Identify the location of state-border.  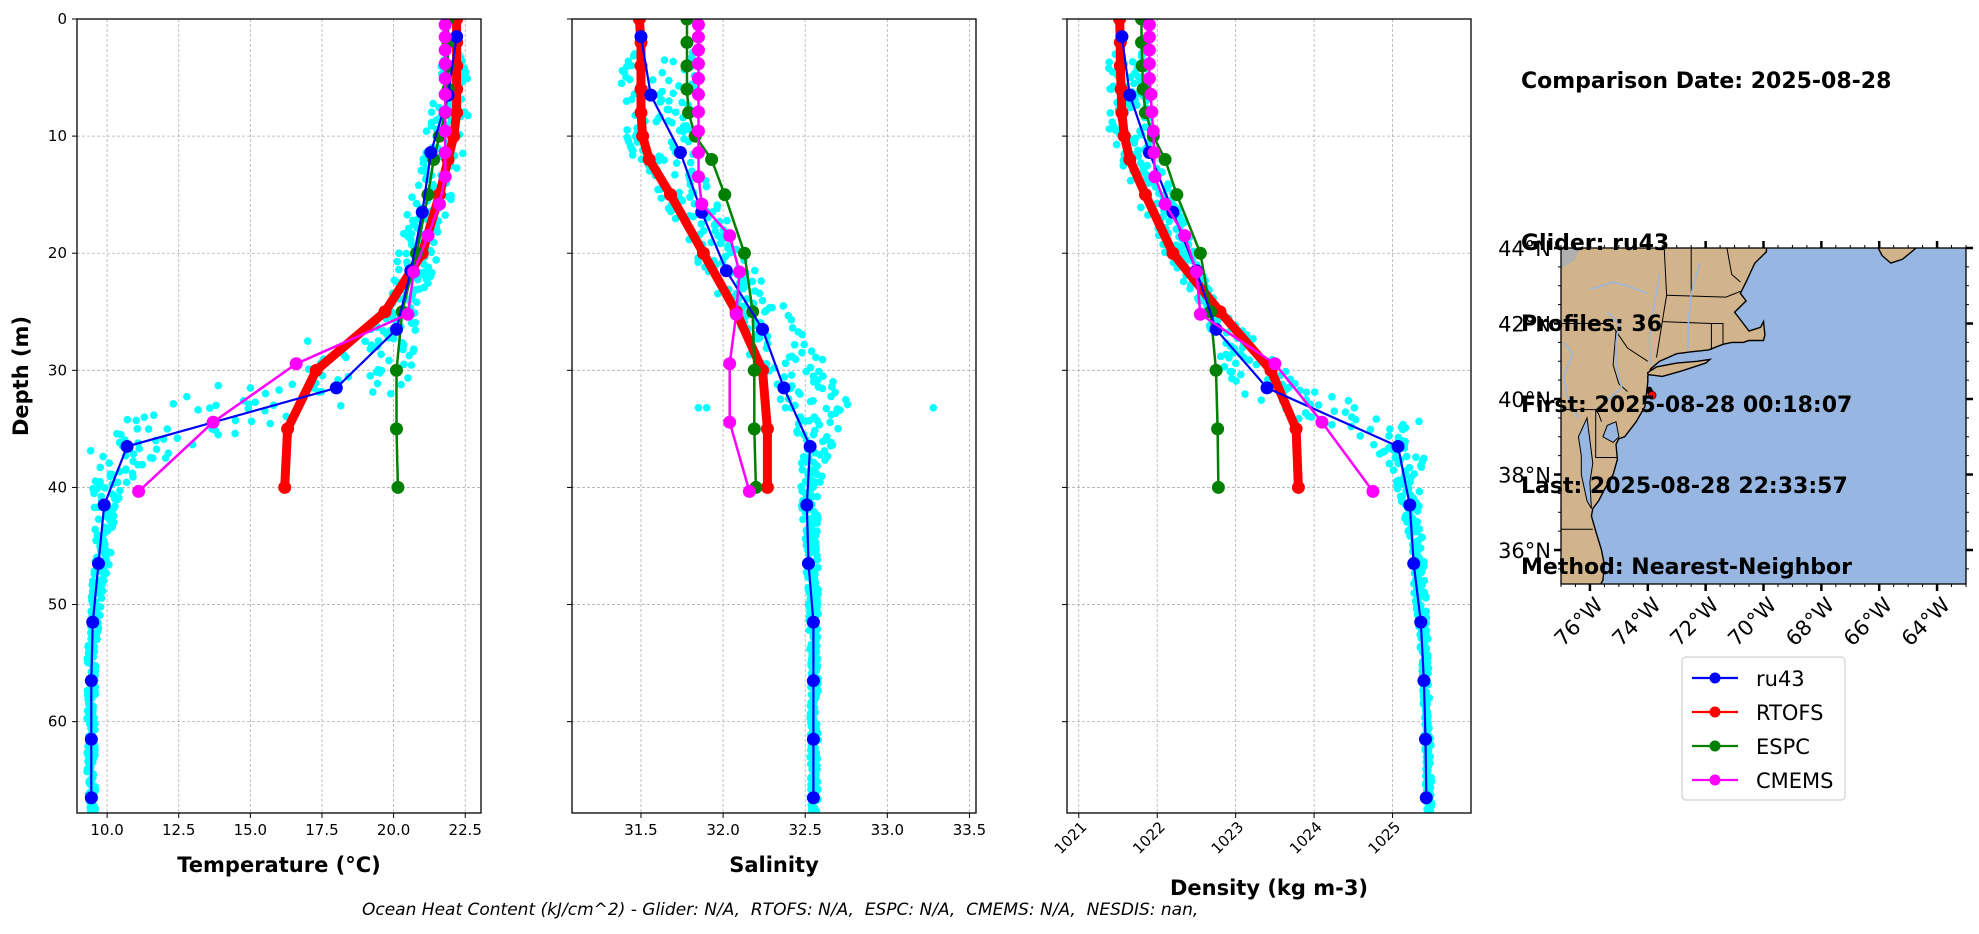
(1606, 433).